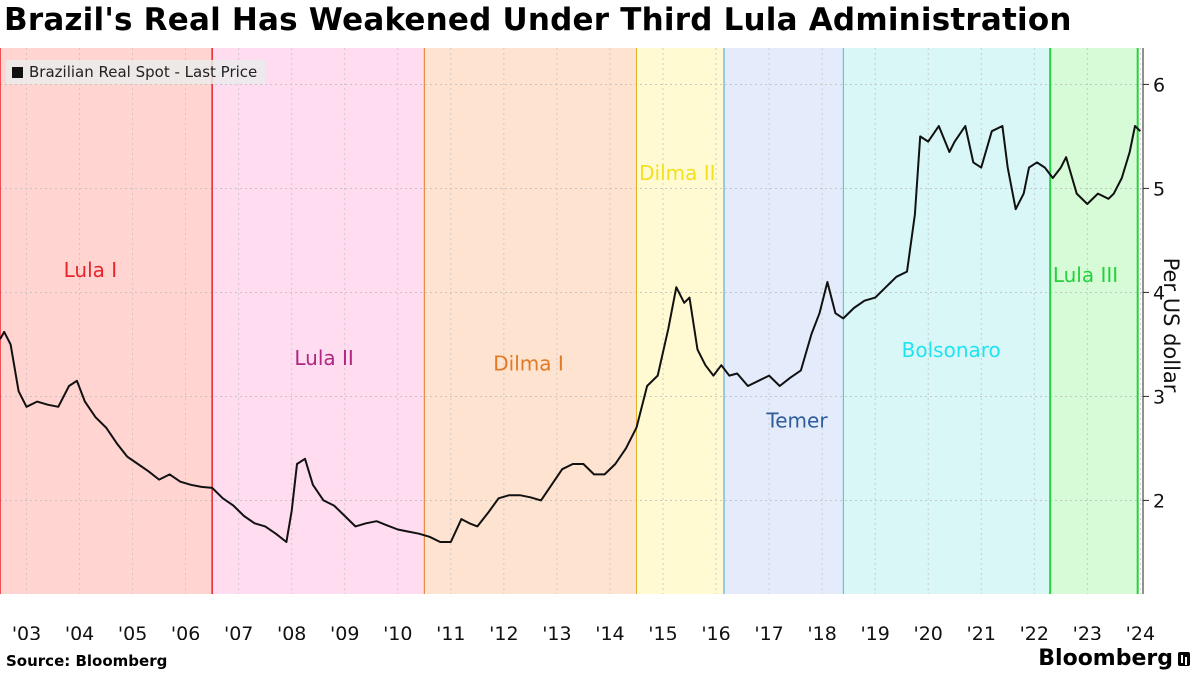 This screenshot has height=675, width=1200. Describe the element at coordinates (528, 363) in the screenshot. I see `regime-label-2: Dilma I` at that location.